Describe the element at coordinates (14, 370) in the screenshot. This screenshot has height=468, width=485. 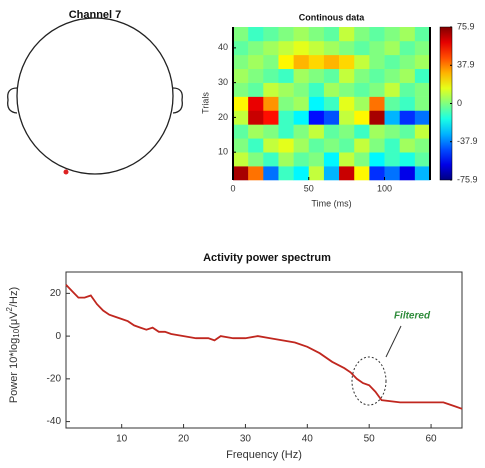
I see `y-label-part: Power 10*log` at that location.